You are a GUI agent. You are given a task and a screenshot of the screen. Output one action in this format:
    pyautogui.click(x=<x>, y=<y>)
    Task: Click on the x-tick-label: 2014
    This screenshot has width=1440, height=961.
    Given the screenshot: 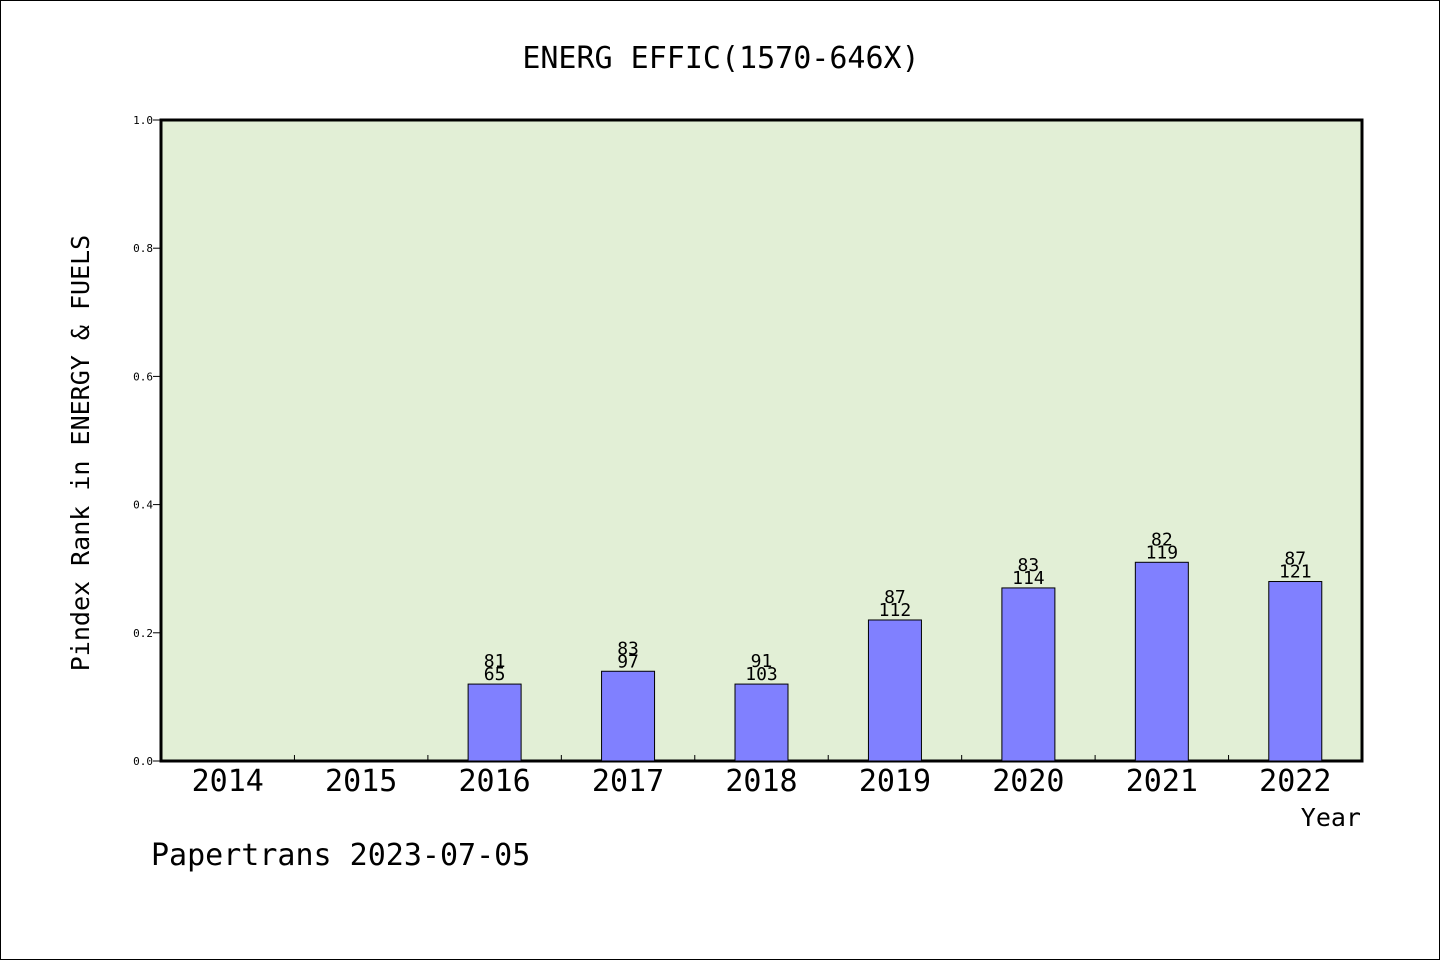 What is the action you would take?
    pyautogui.click(x=228, y=781)
    